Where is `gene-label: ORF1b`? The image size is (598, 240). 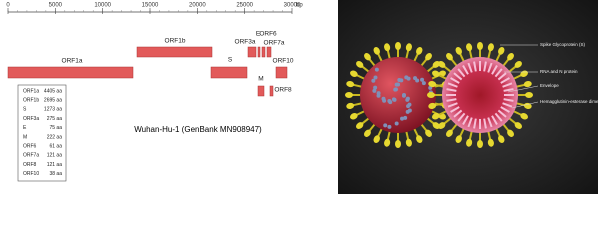 gene-label: ORF1b is located at coordinates (175, 41).